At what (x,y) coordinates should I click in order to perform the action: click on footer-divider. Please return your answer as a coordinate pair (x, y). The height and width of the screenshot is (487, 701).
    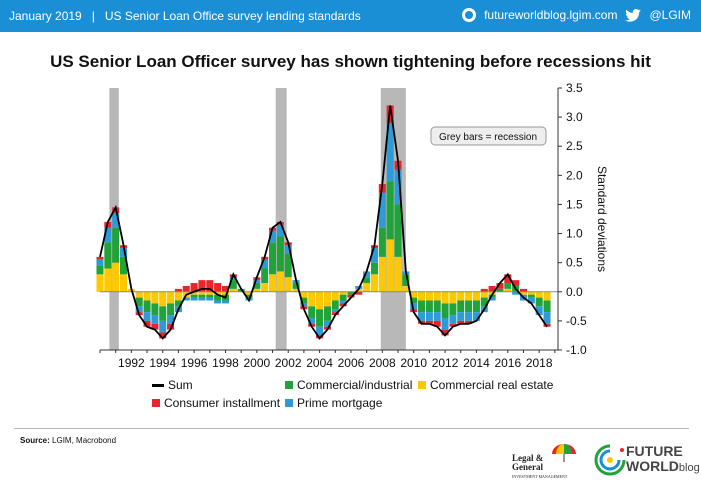
    Looking at the image, I should click on (351, 428).